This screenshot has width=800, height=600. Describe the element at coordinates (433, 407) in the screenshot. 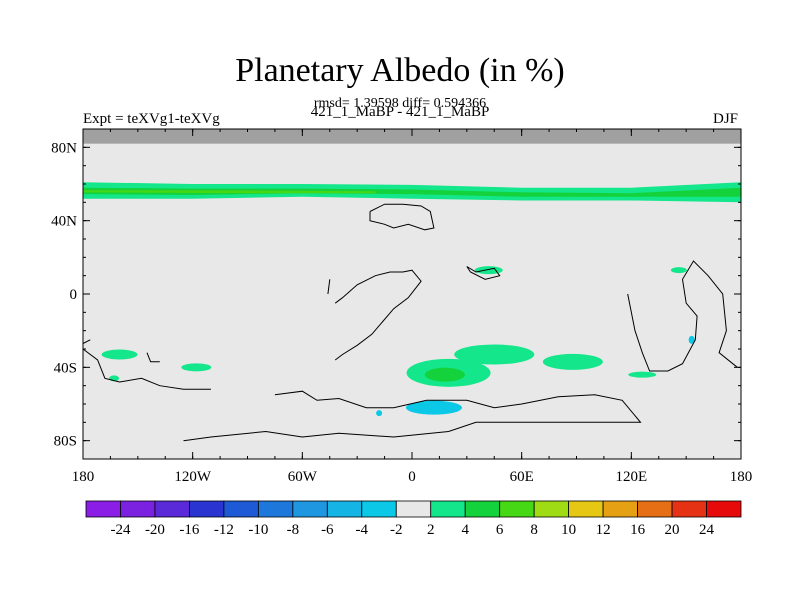

I see `south-atlantic-blue` at that location.